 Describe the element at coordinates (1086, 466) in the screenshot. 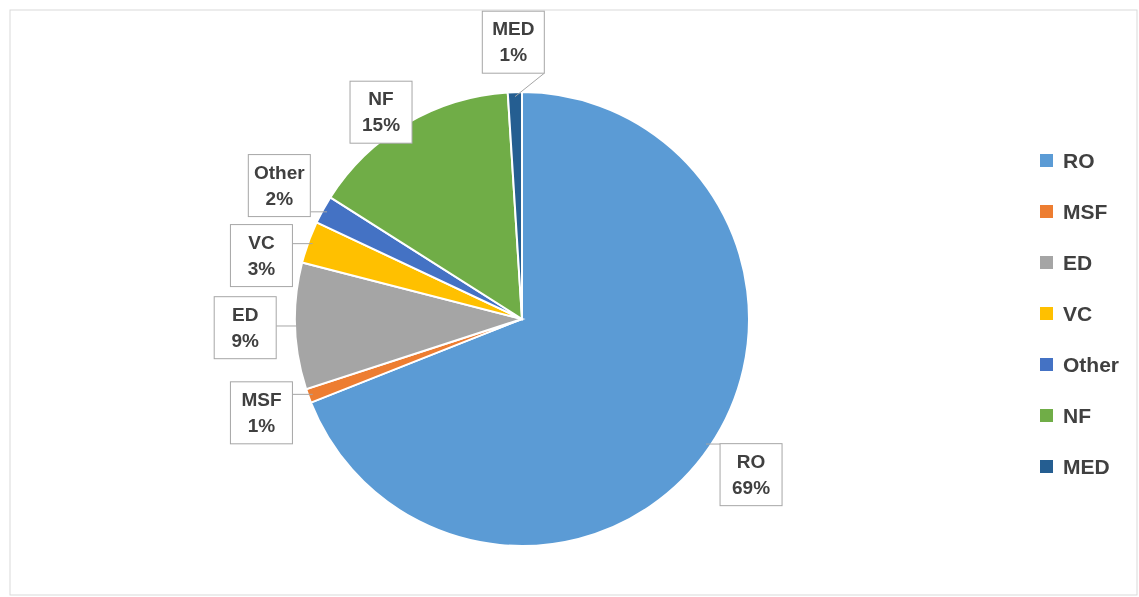

I see `legend-label: MED` at that location.